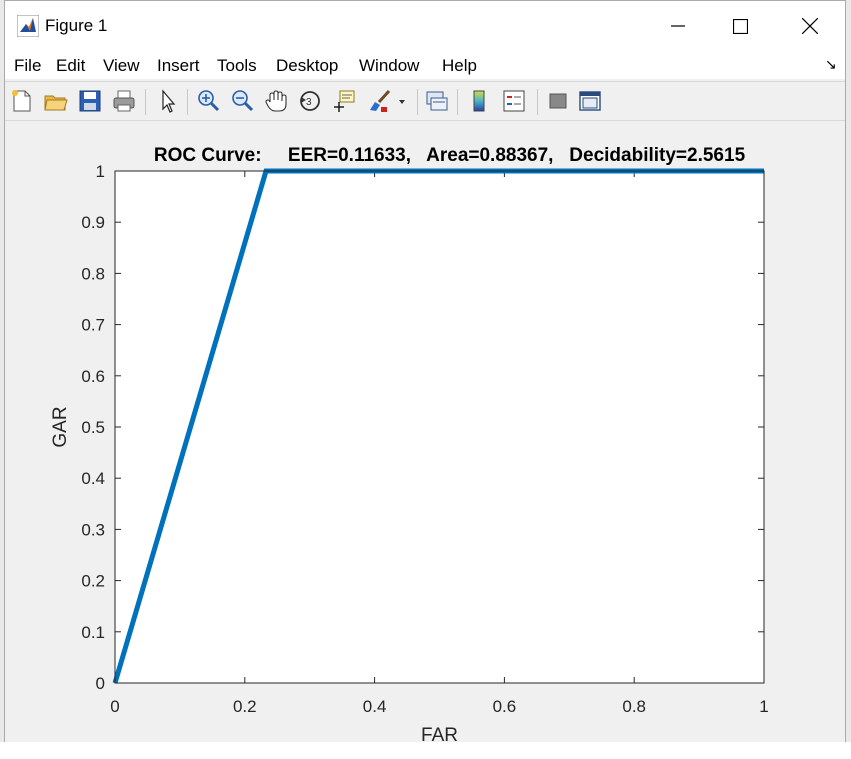 This screenshot has width=851, height=759. I want to click on dock-arrow-icon: ↘, so click(831, 64).